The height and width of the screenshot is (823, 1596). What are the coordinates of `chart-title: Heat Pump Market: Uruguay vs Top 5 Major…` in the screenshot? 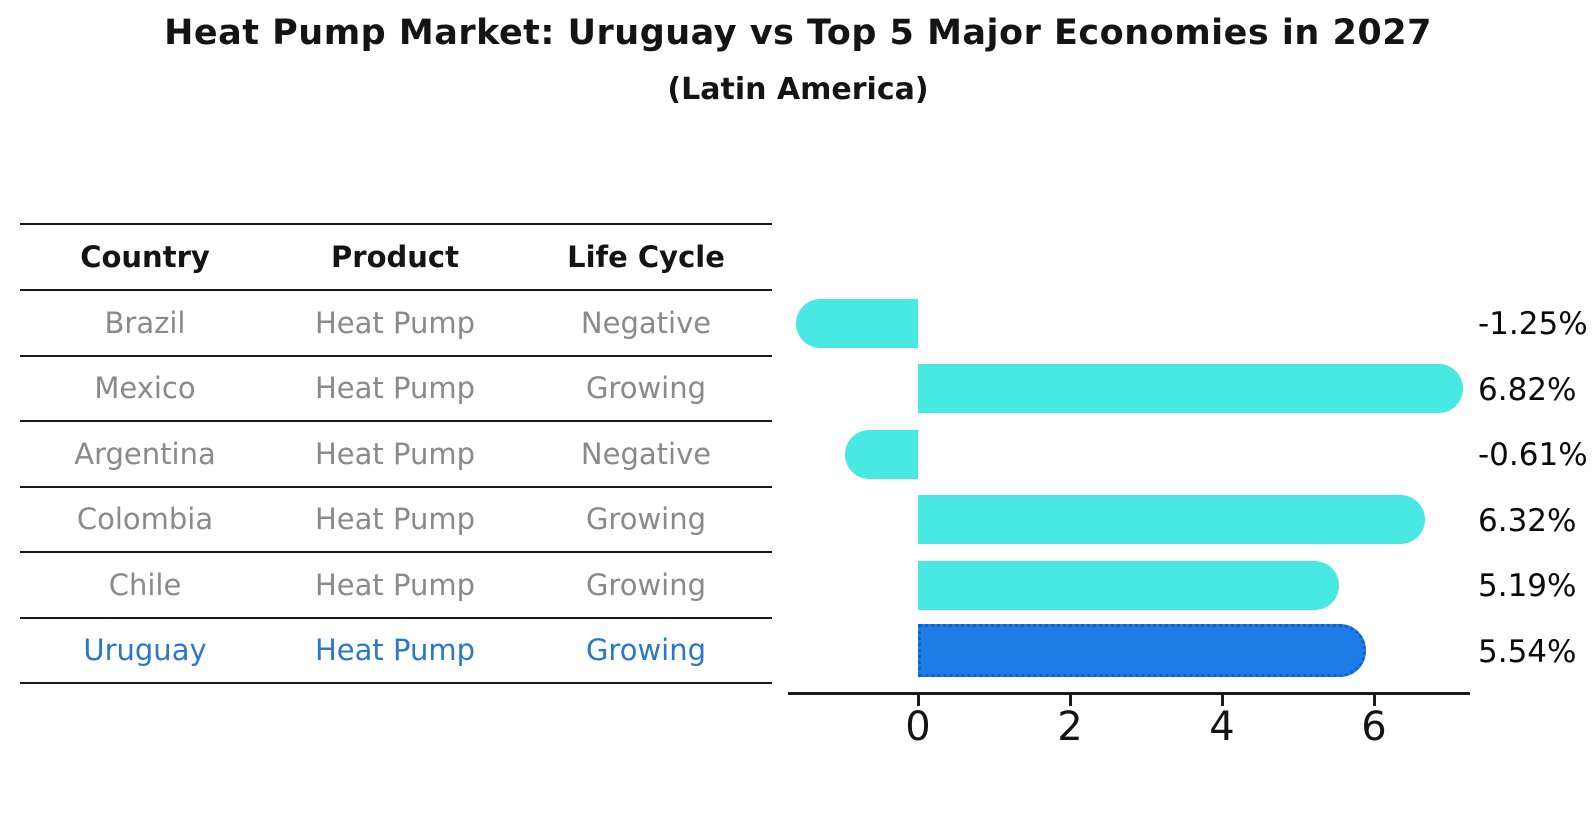 It's located at (798, 33).